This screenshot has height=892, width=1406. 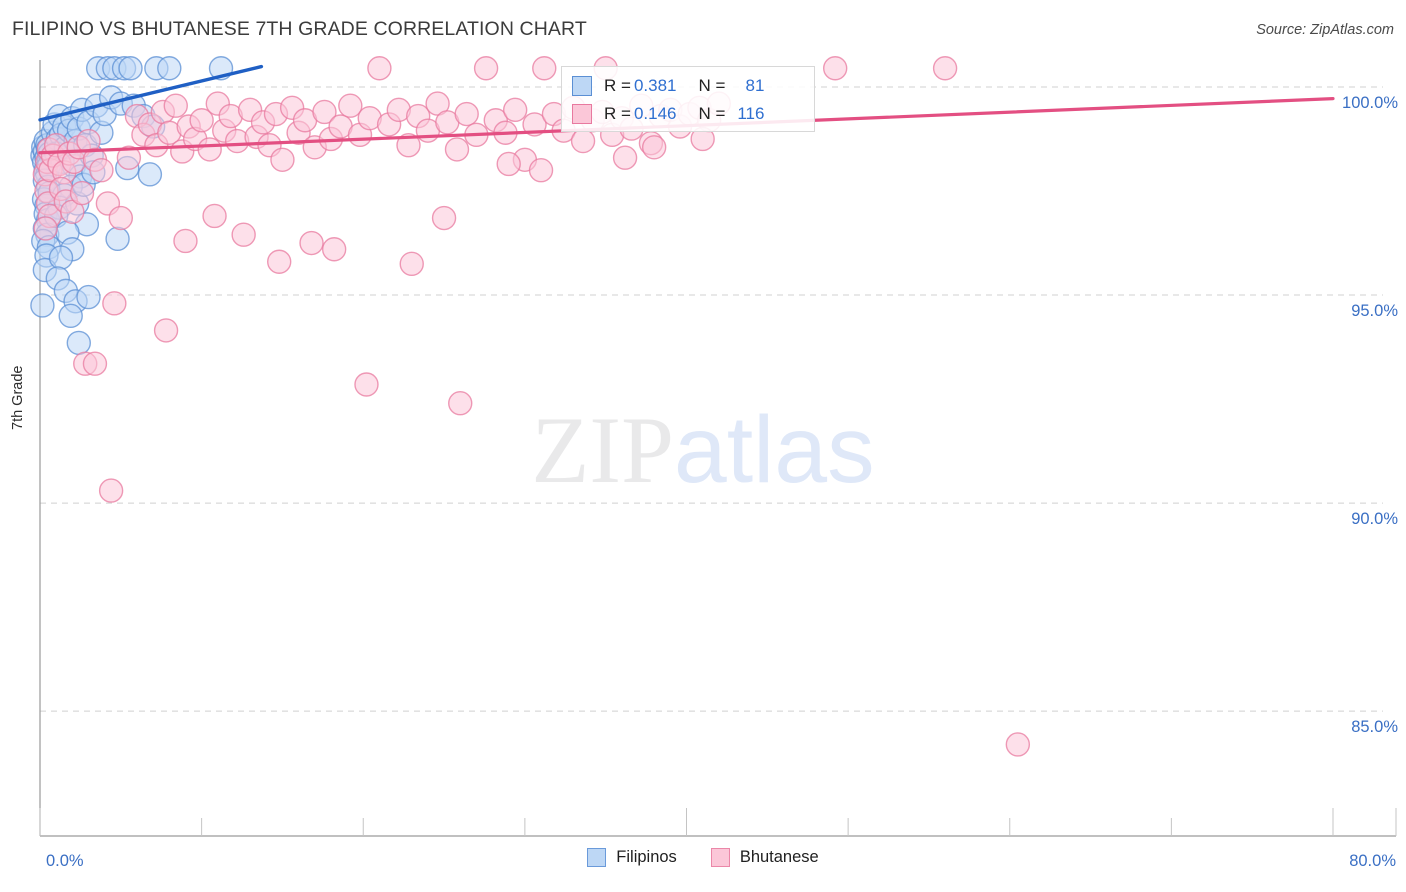 I want to click on trendline-filipinos, so click(x=151, y=93).